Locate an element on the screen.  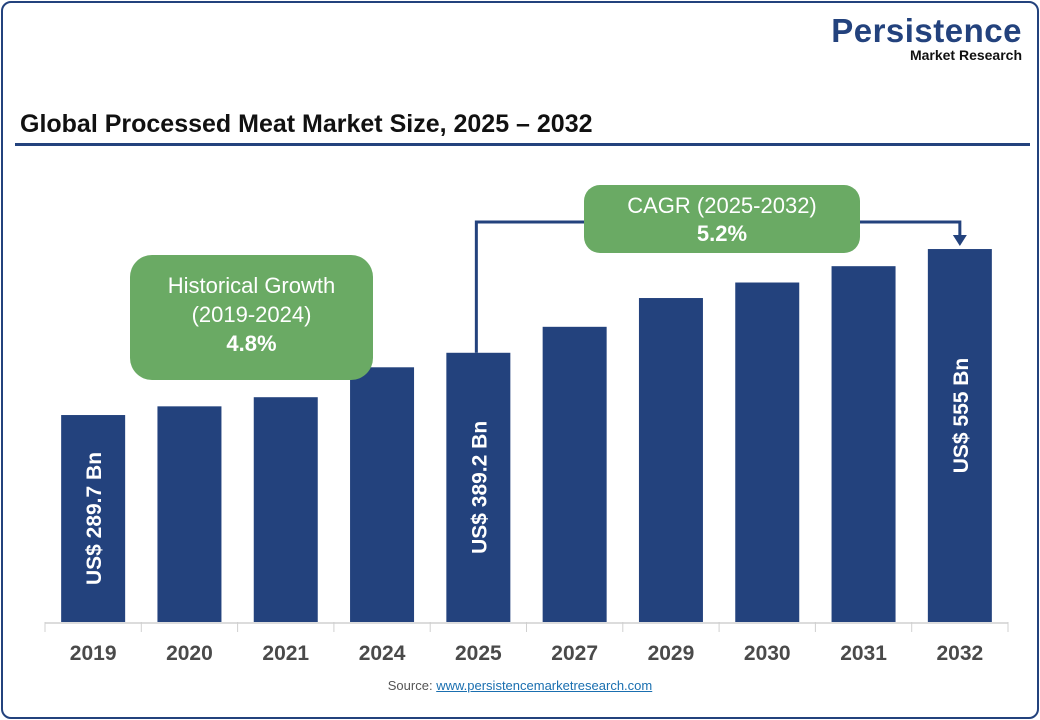
data-label-2032: US$ 555 Bn is located at coordinates (961, 416).